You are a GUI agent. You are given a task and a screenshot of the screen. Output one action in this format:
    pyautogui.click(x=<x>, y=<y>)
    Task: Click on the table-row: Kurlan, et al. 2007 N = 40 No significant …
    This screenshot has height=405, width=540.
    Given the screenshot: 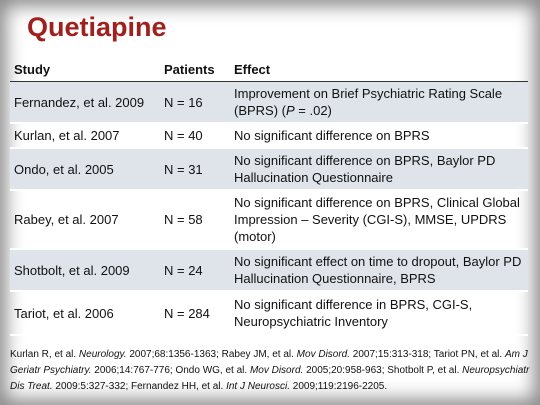 What is the action you would take?
    pyautogui.click(x=269, y=136)
    